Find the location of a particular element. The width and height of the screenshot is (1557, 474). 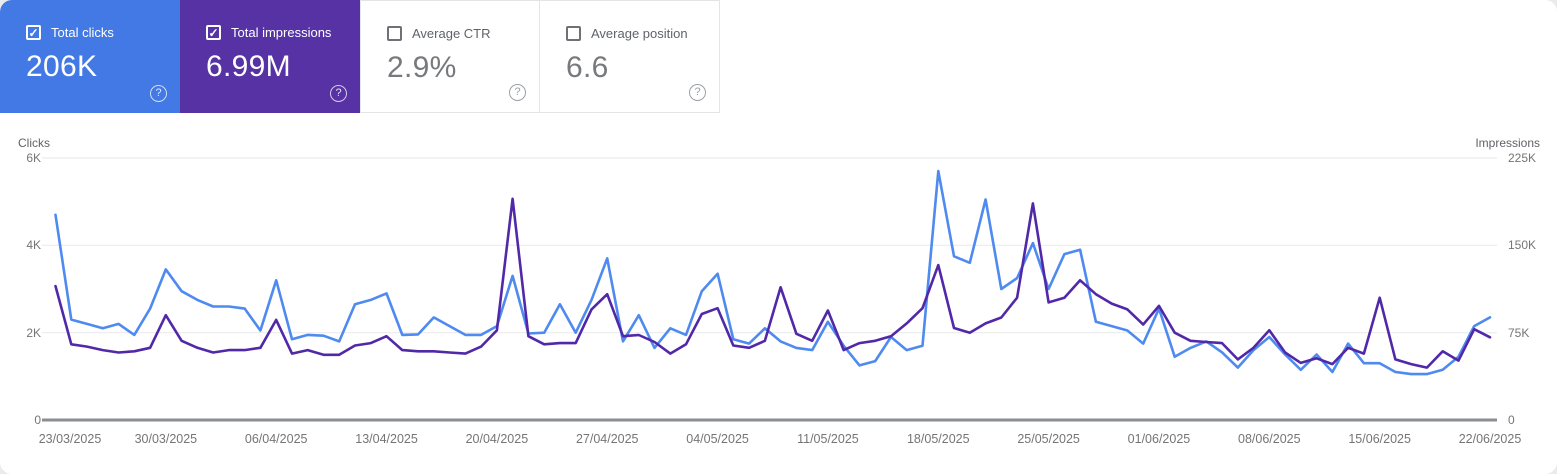

total-clicks-checkbox: ✓ is located at coordinates (33, 32).